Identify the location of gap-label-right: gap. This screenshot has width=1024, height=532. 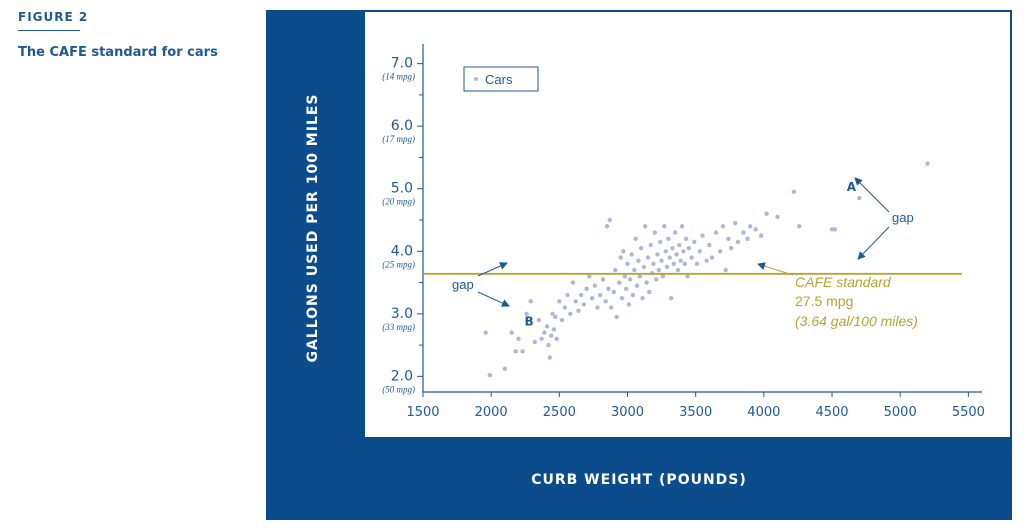
(903, 217).